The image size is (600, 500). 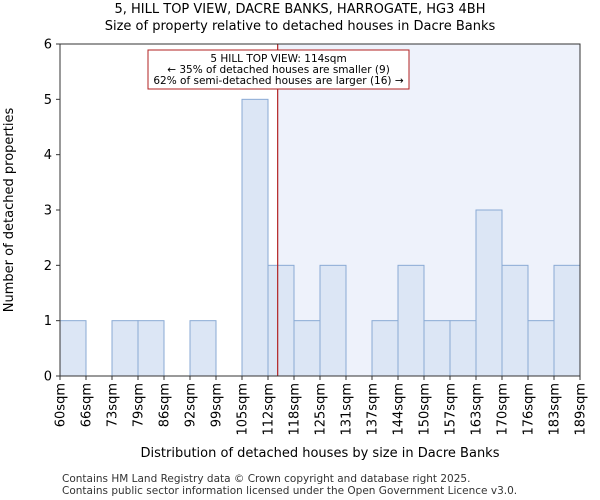 I want to click on annotation-line-1: 5 HILL TOP VIEW: 114sqm, so click(x=278, y=59).